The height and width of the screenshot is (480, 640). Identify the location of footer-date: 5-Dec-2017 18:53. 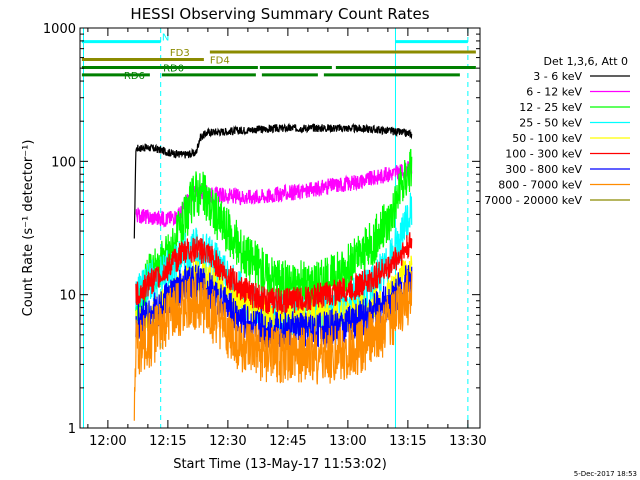
(605, 474).